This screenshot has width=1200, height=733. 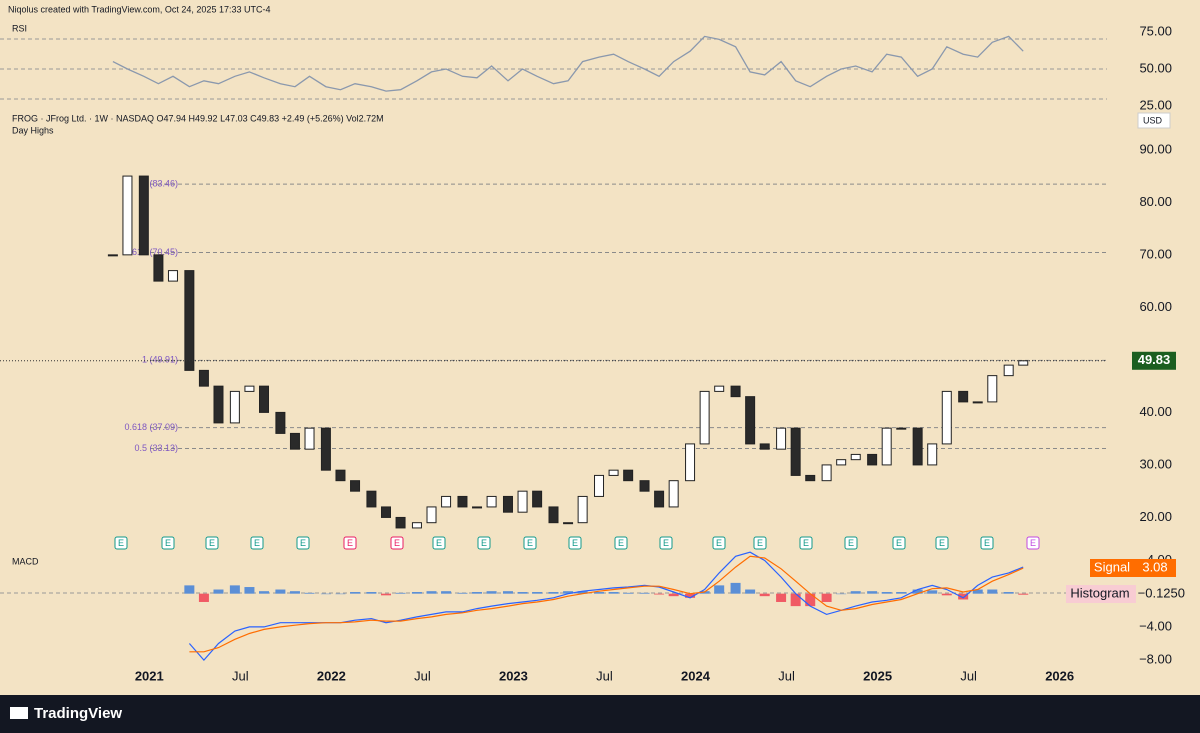 What do you see at coordinates (1155, 463) in the screenshot?
I see `y-tick-label: 30.00` at bounding box center [1155, 463].